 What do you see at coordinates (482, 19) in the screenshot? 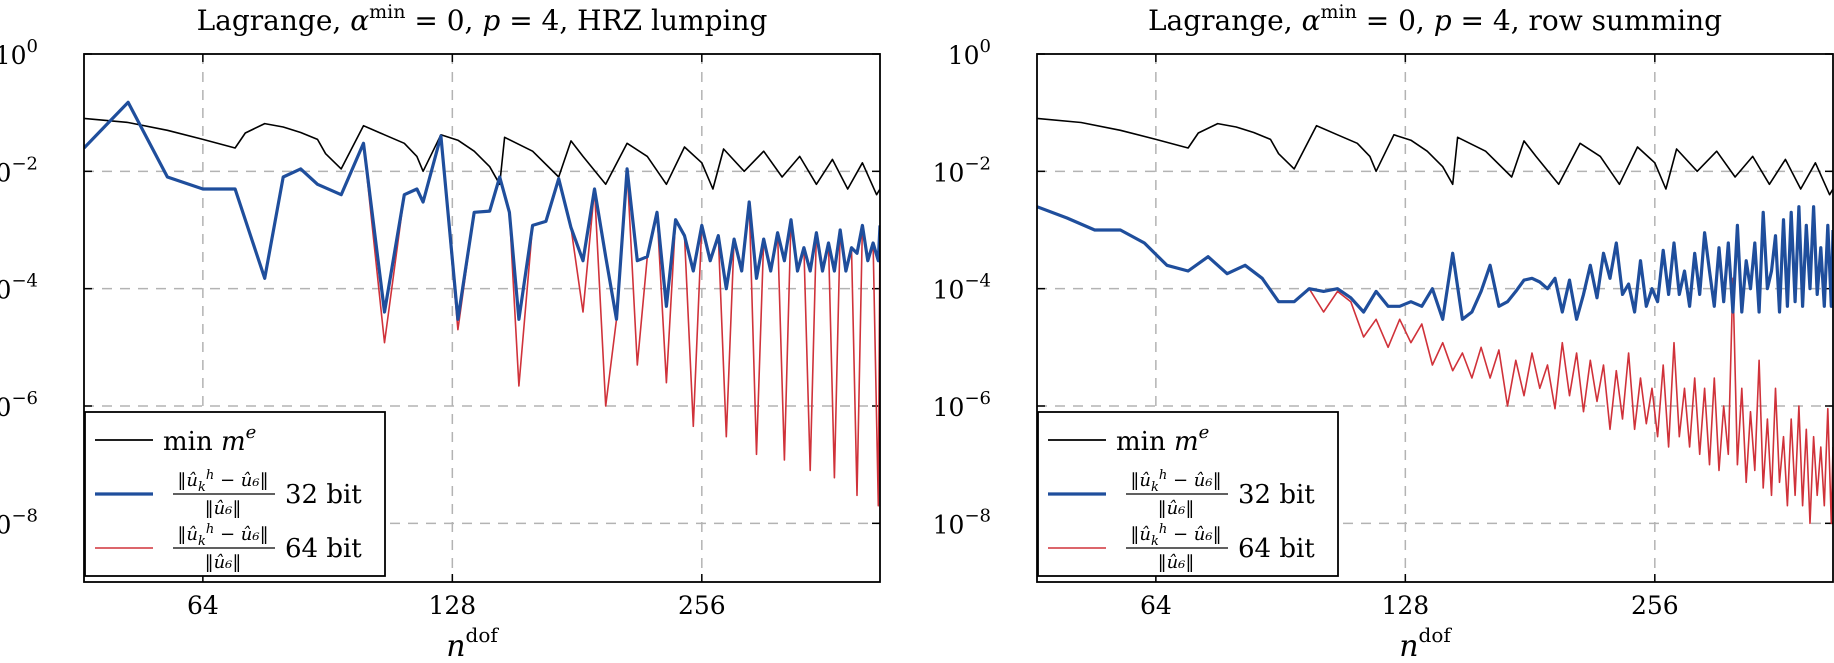
I see `chart-title: Lagrange, αmin = 0, p = 4, HRZ lumping` at bounding box center [482, 19].